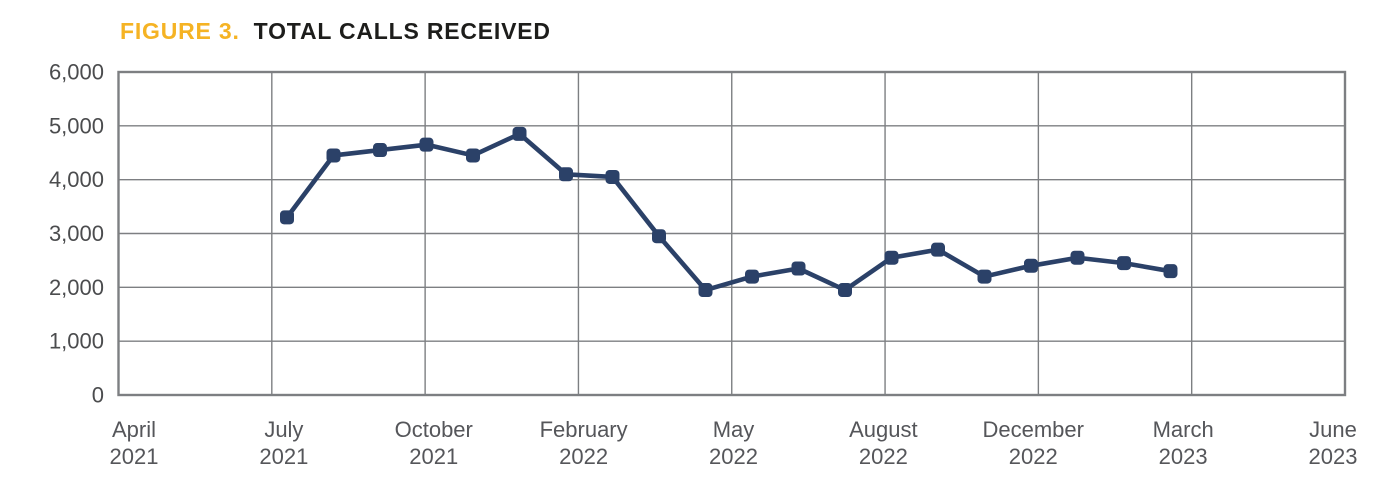 The image size is (1400, 485). What do you see at coordinates (1183, 429) in the screenshot?
I see `x-tick-label-month: March` at bounding box center [1183, 429].